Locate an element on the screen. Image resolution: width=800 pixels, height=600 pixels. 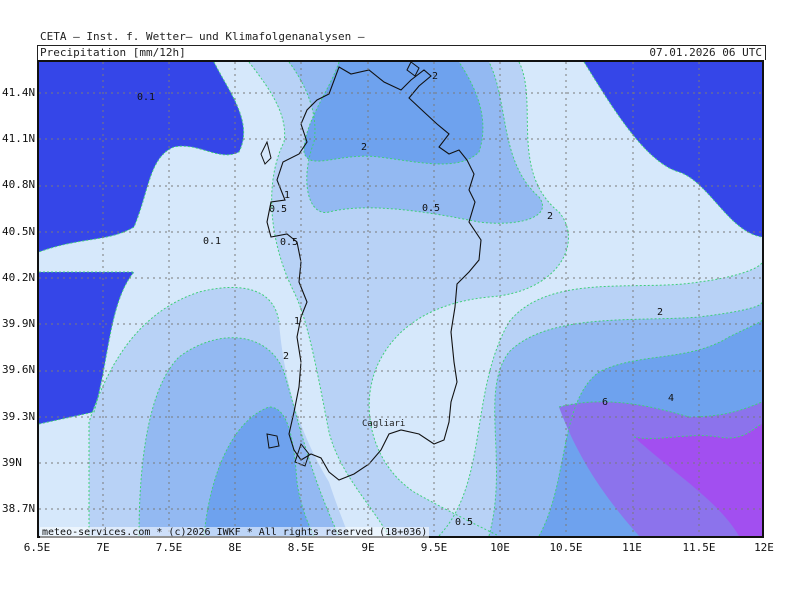
header-frame is located at coordinates (401, 52).